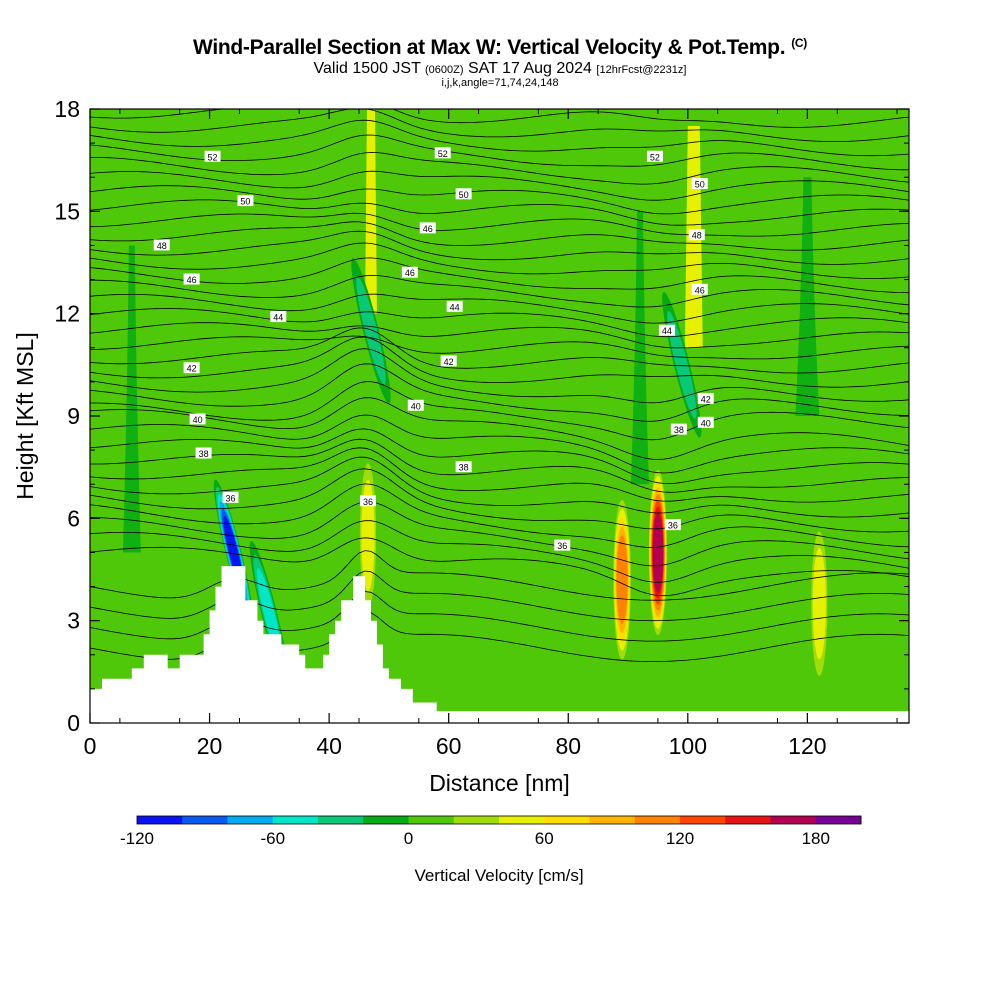  What do you see at coordinates (500, 83) in the screenshot?
I see `grid-params: i,j,k,angle=71,74,24,148` at bounding box center [500, 83].